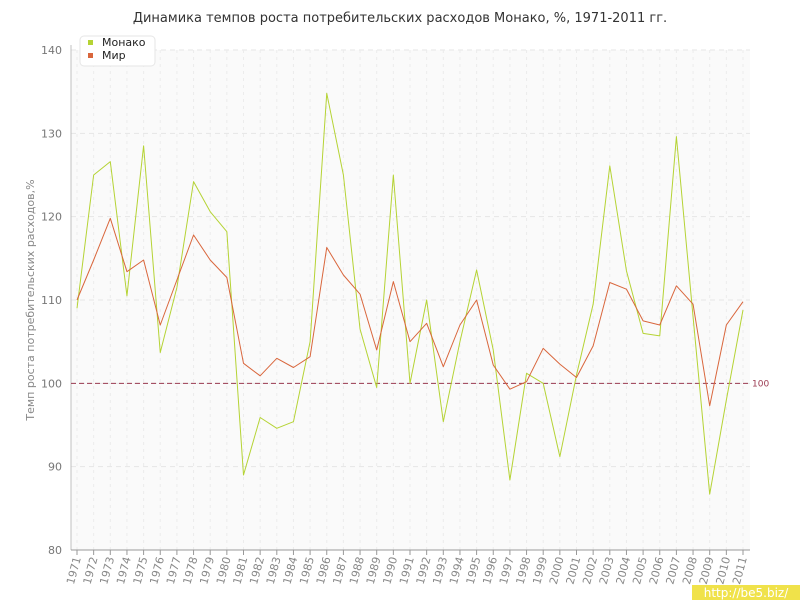 This screenshot has height=604, width=800. I want to click on watermark: http://be5.biz/, so click(746, 592).